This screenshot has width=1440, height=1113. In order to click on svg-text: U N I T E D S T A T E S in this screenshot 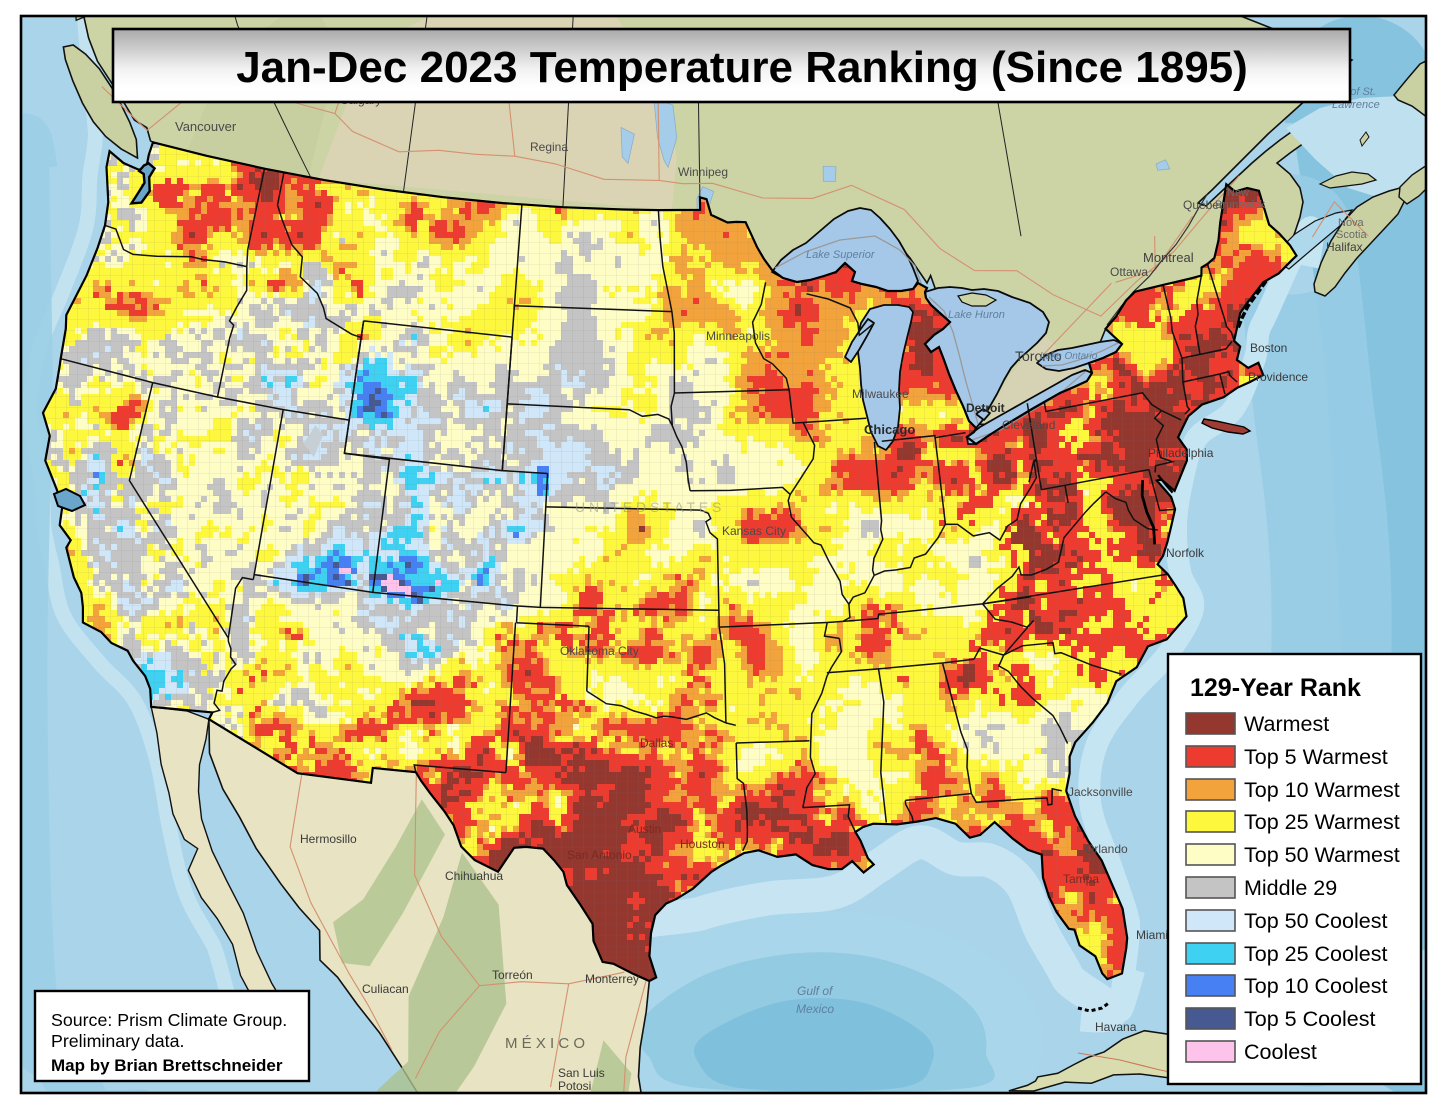, I will do `click(648, 507)`.